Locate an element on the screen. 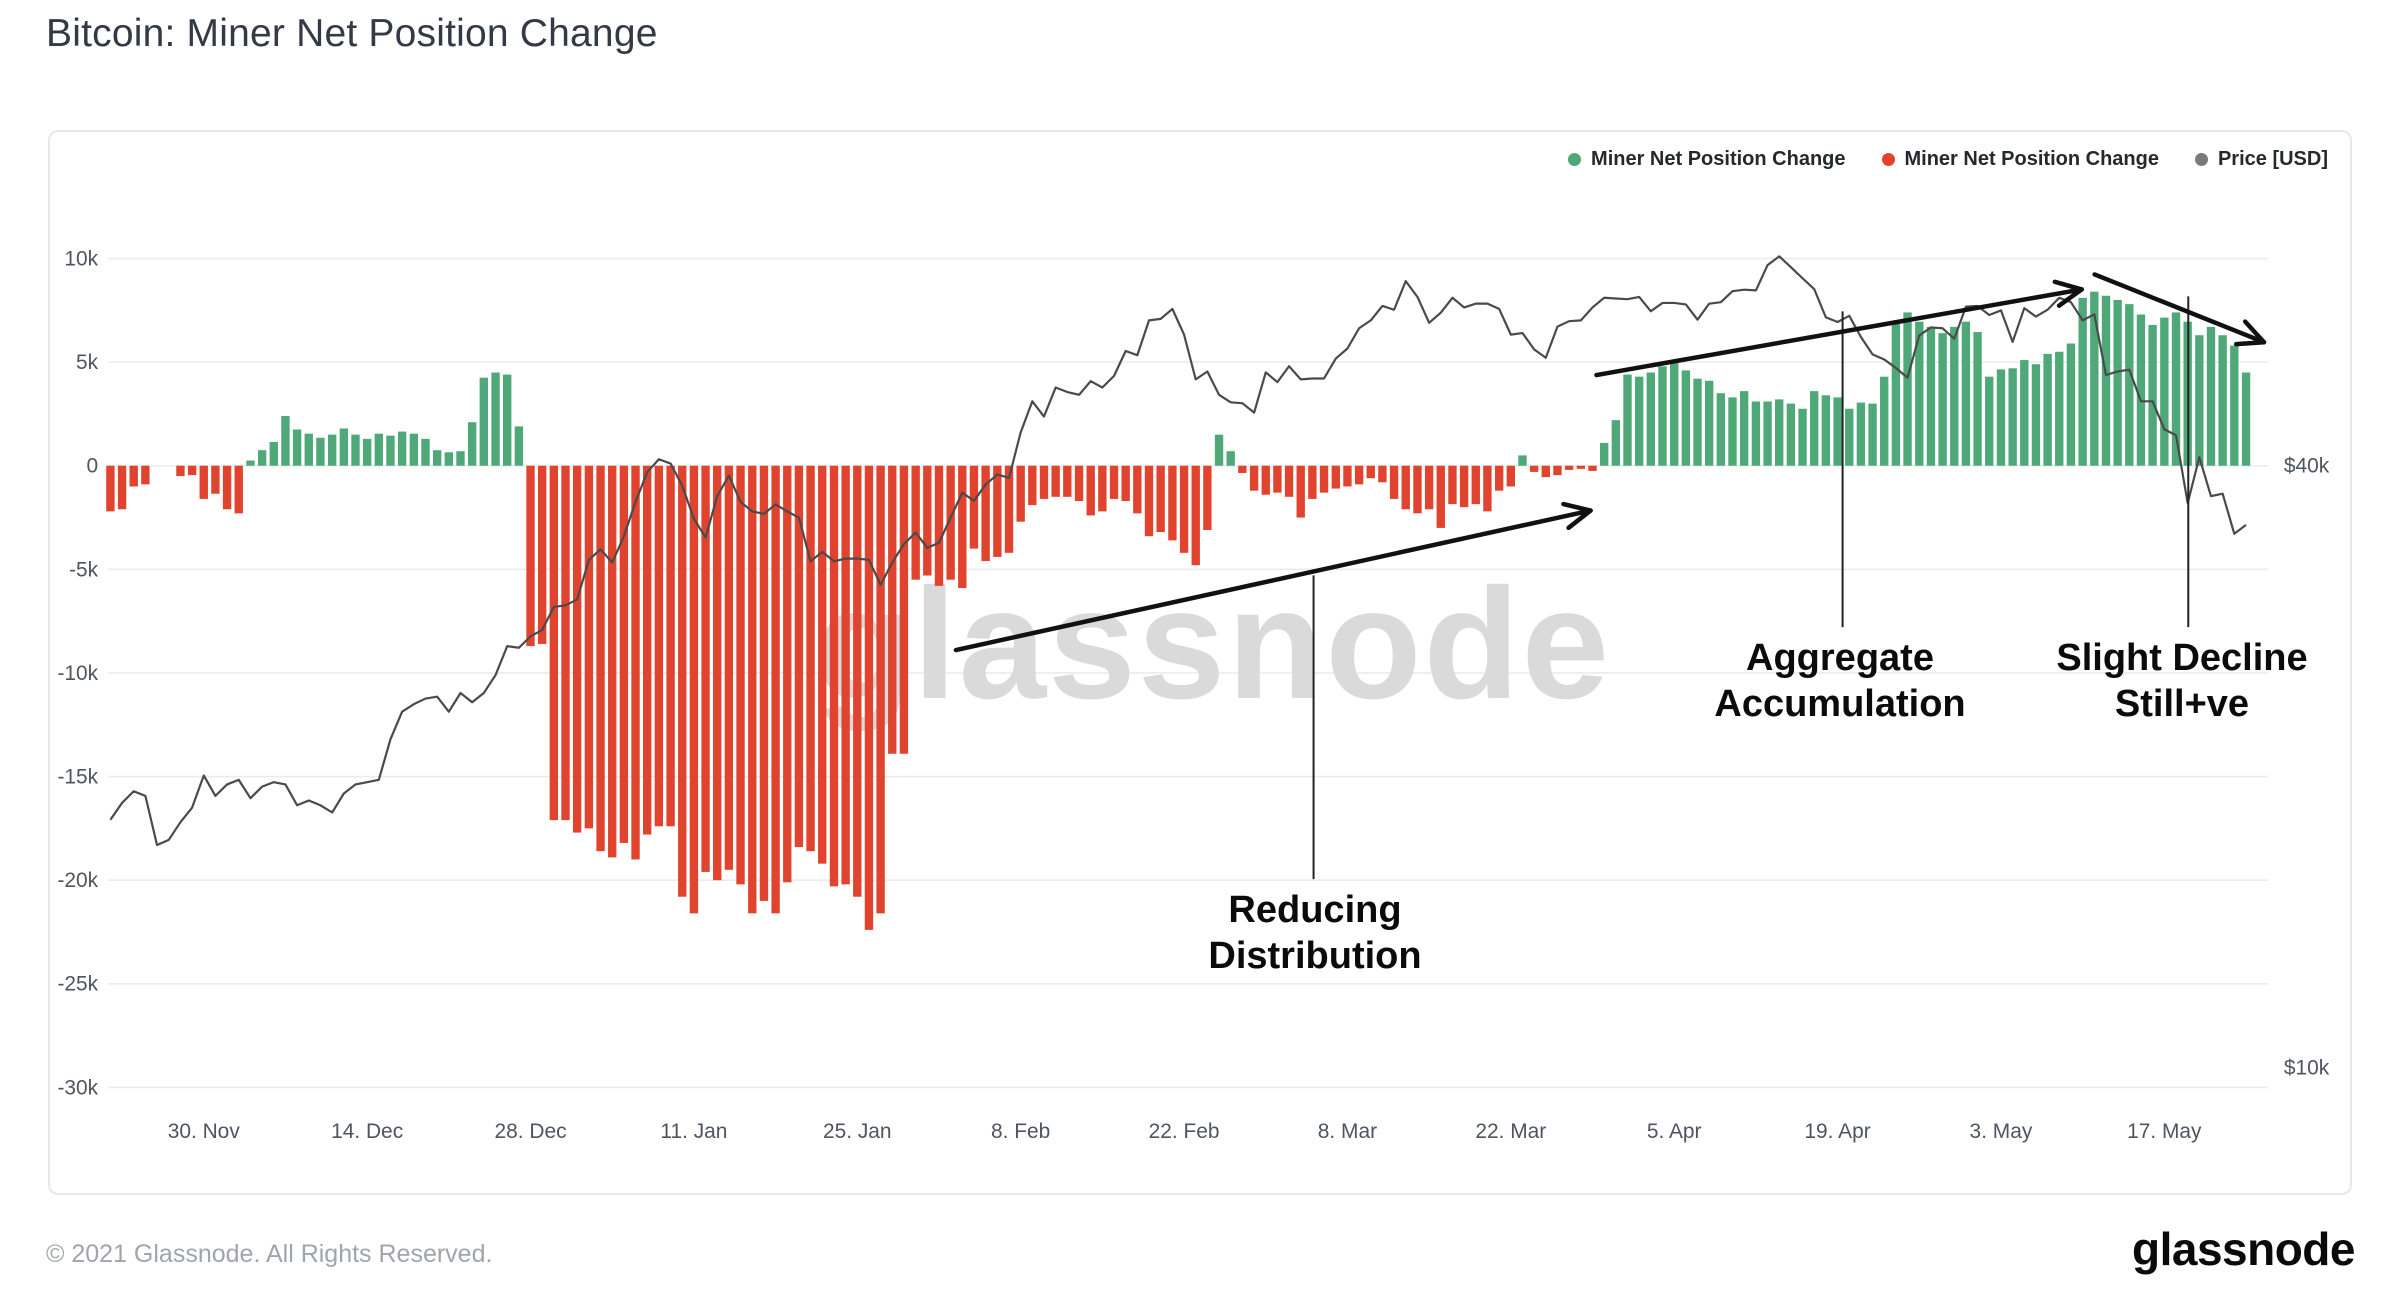 Image resolution: width=2400 pixels, height=1289 pixels. svg-text: 22. Feb is located at coordinates (1184, 1131).